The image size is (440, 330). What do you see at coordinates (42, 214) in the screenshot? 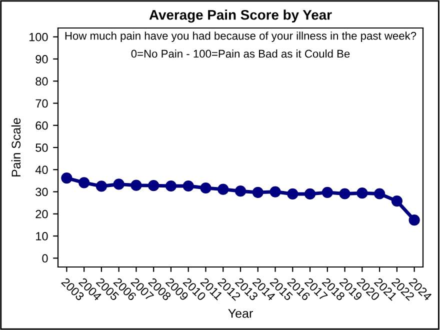
I see `y-tick-label: 20` at bounding box center [42, 214].